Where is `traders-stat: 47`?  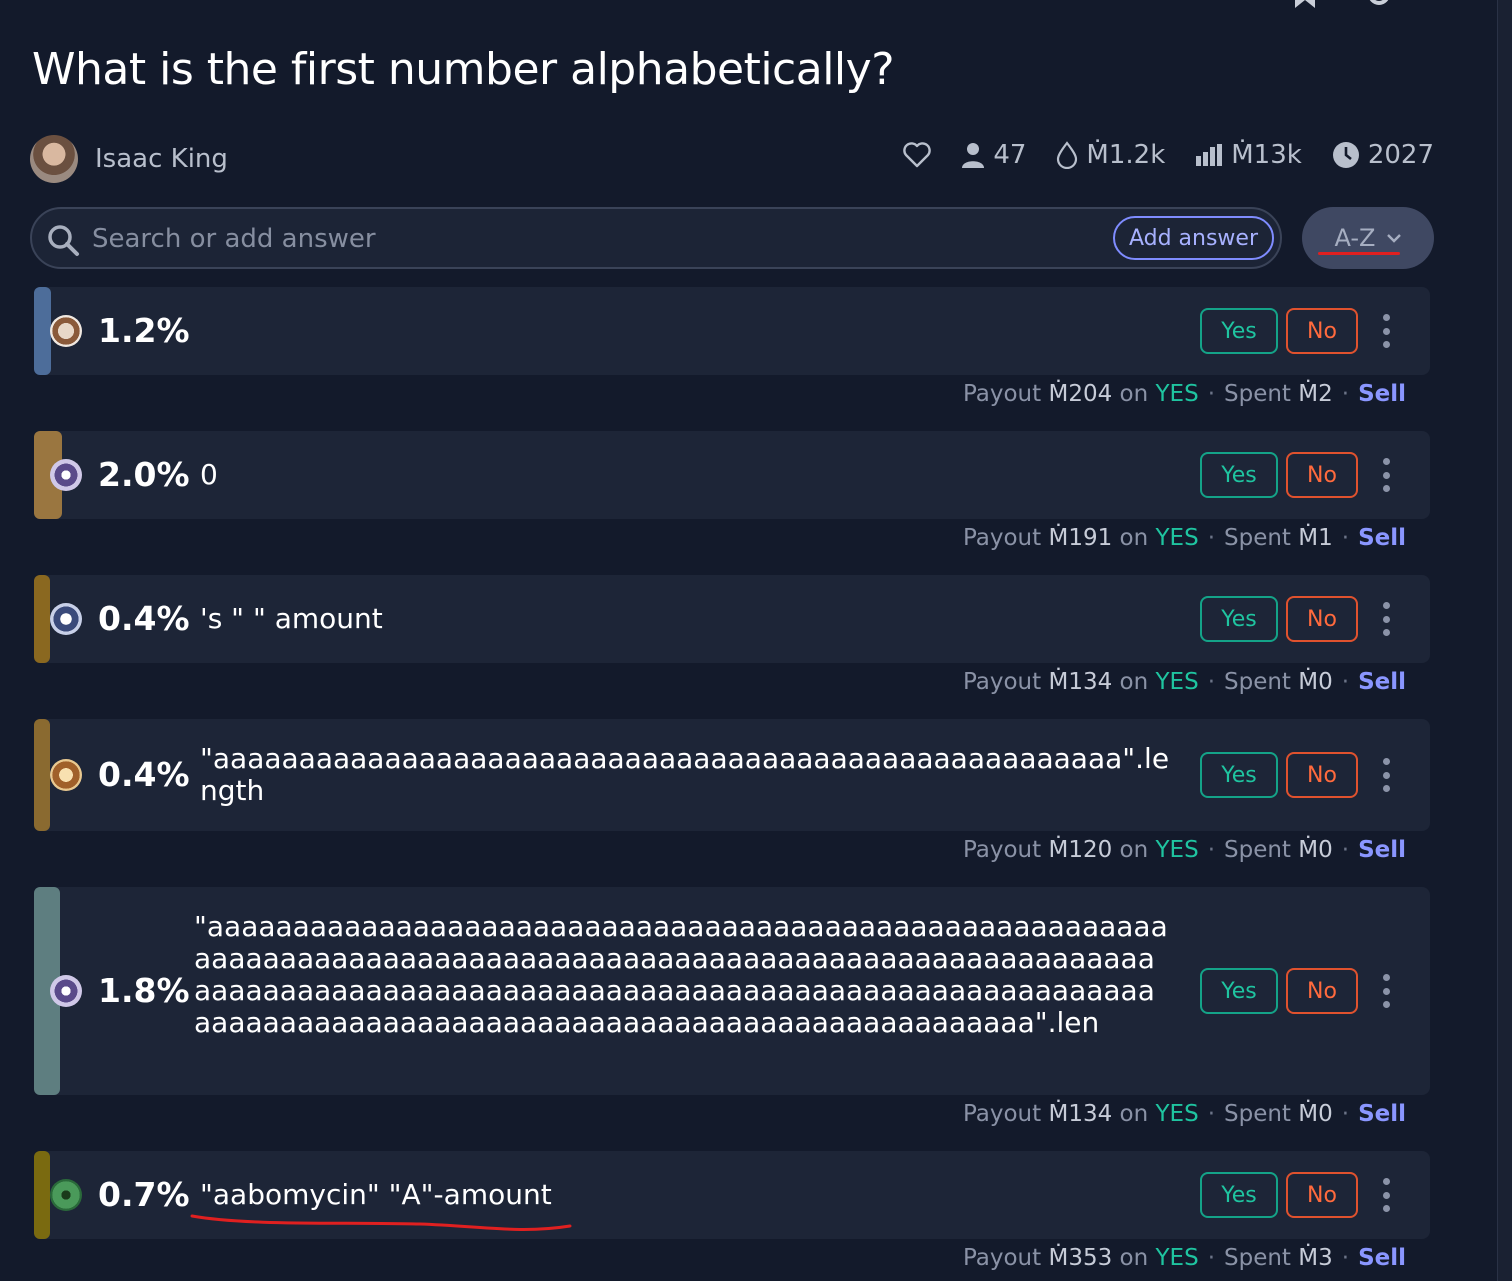 traders-stat: 47 is located at coordinates (993, 155).